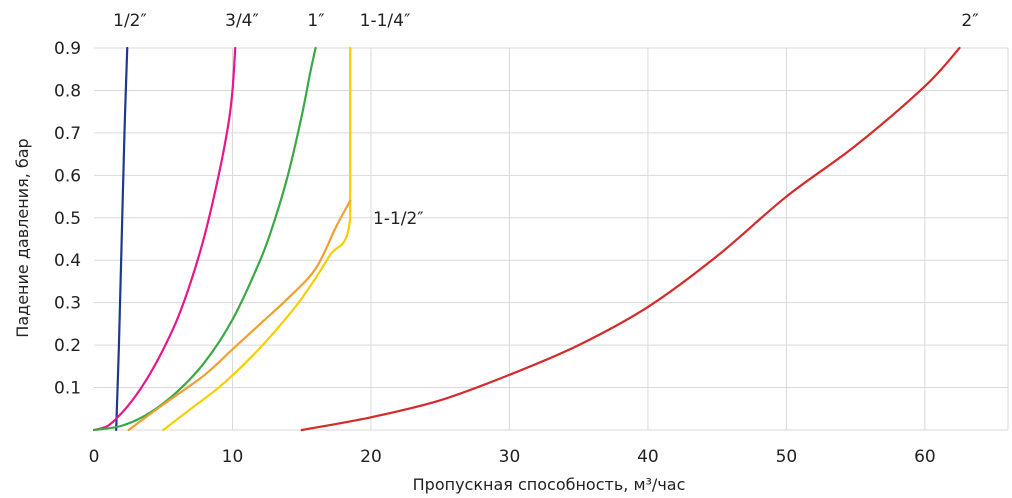 The width and height of the screenshot is (1012, 498). What do you see at coordinates (648, 457) in the screenshot?
I see `x-tick-label: 40` at bounding box center [648, 457].